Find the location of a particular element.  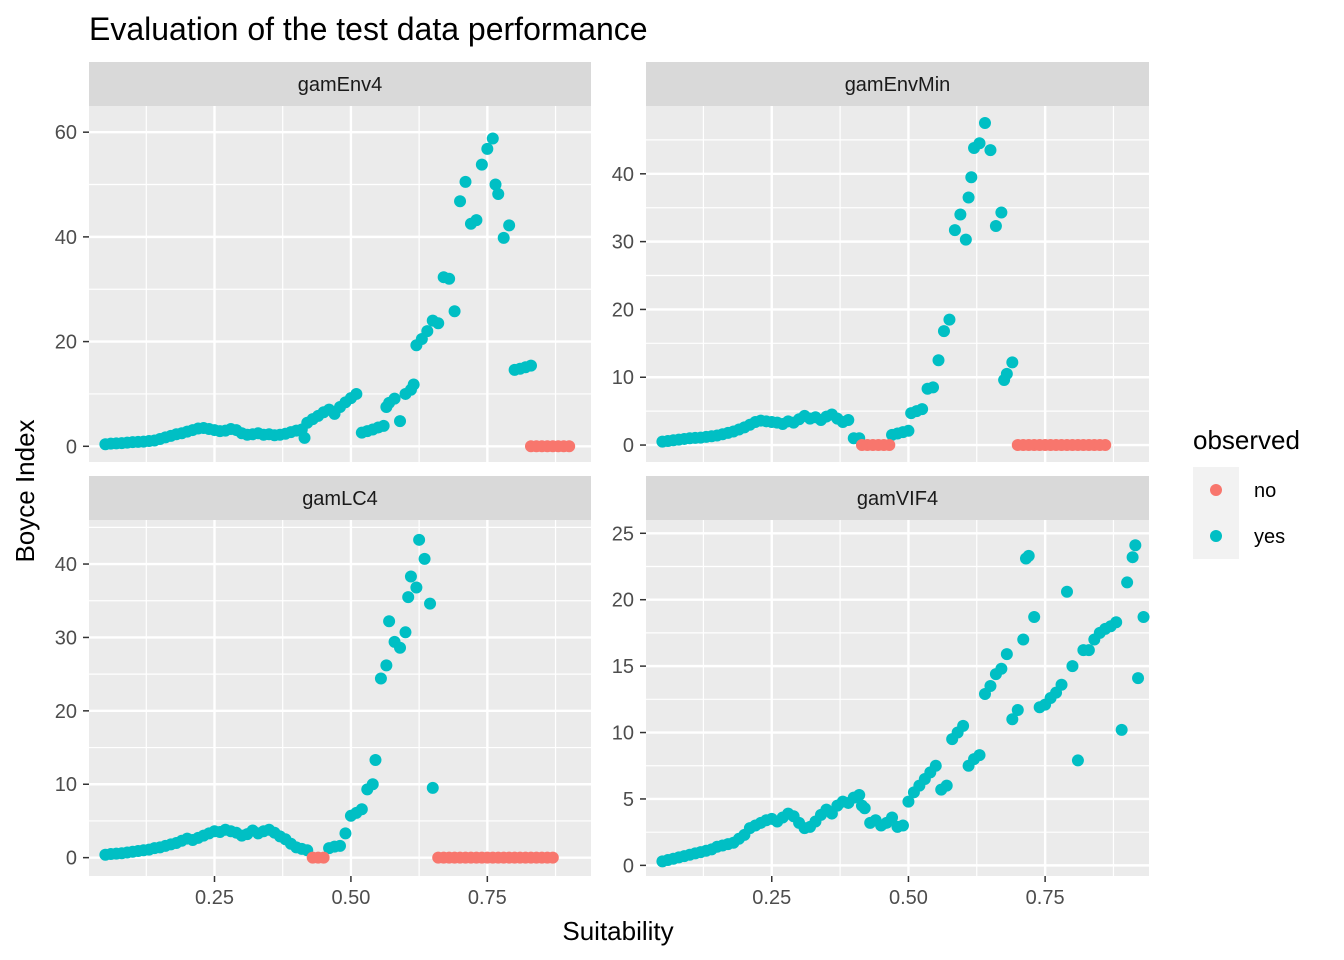

y-tick-label-gamenvmin: 20 is located at coordinates (623, 310).